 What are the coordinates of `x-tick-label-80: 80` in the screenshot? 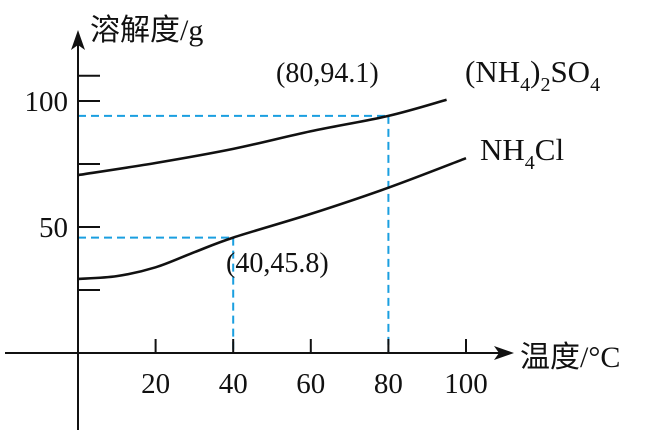 It's located at (388, 384).